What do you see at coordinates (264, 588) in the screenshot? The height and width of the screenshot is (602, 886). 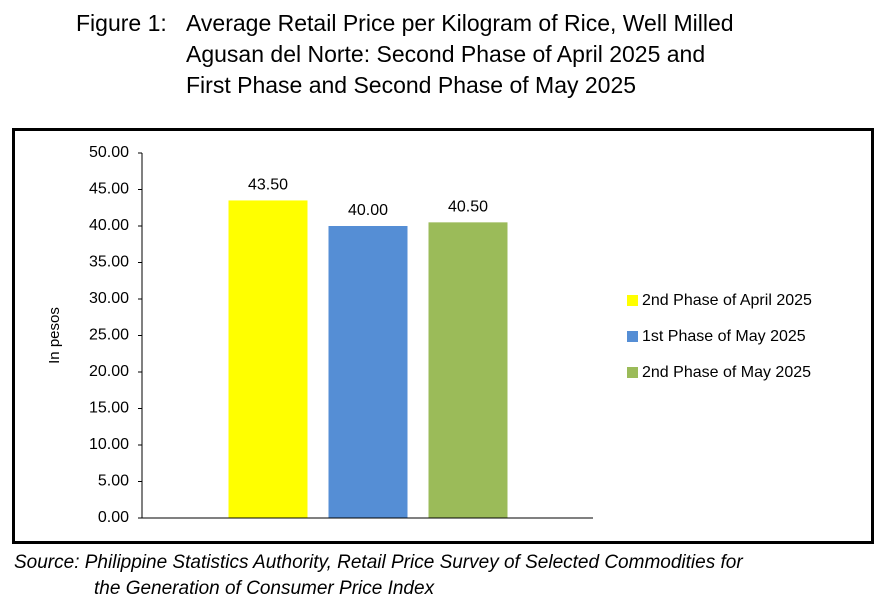 I see `source-line-2: the Generation of Consumer Price Index` at bounding box center [264, 588].